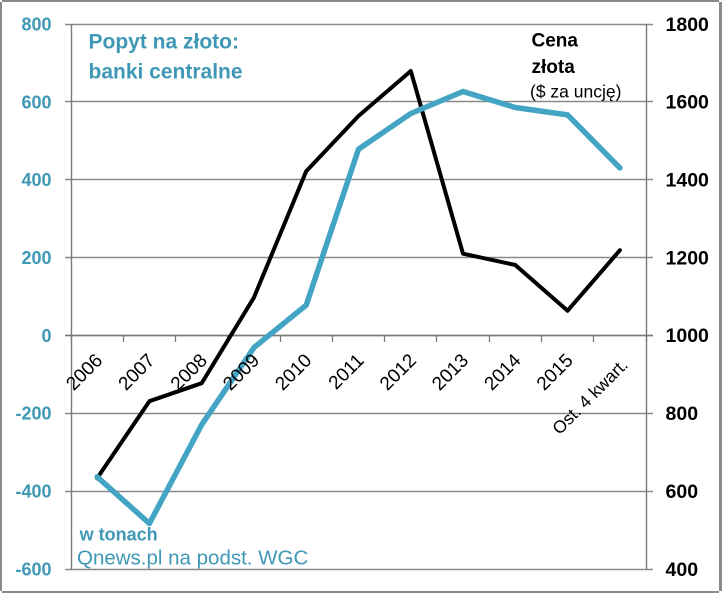  What do you see at coordinates (688, 258) in the screenshot?
I see `svg-text: 1200` at bounding box center [688, 258].